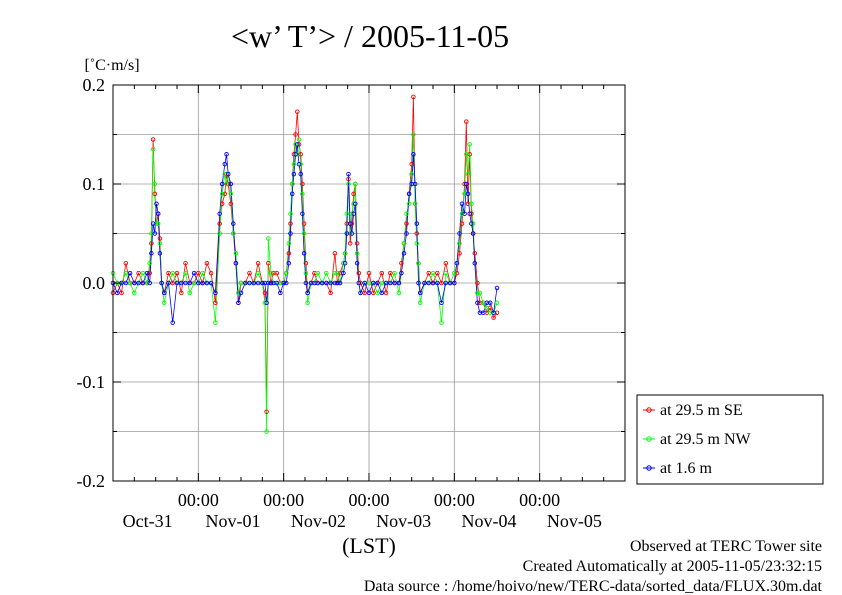 Image resolution: width=842 pixels, height=595 pixels. What do you see at coordinates (91, 481) in the screenshot?
I see `y-tick-label: -0.2` at bounding box center [91, 481].